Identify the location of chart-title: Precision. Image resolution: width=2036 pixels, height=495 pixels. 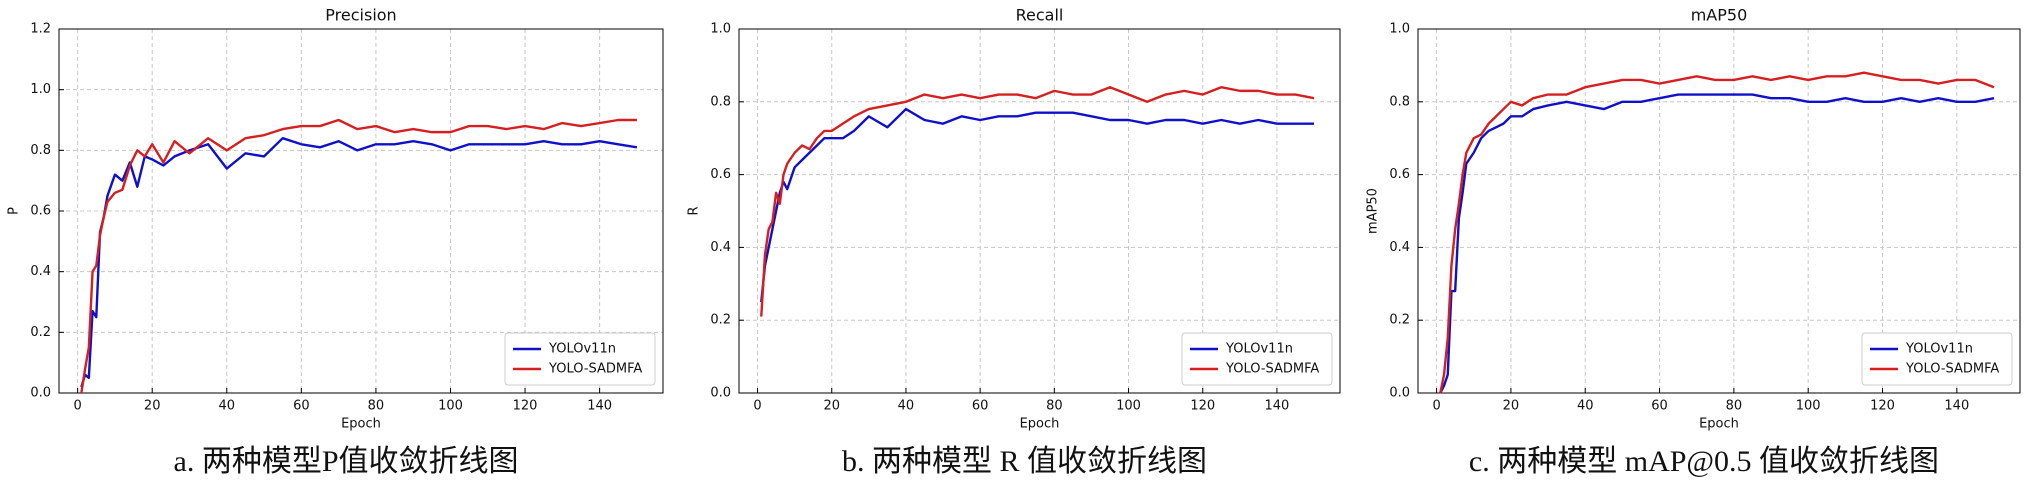
(360, 15).